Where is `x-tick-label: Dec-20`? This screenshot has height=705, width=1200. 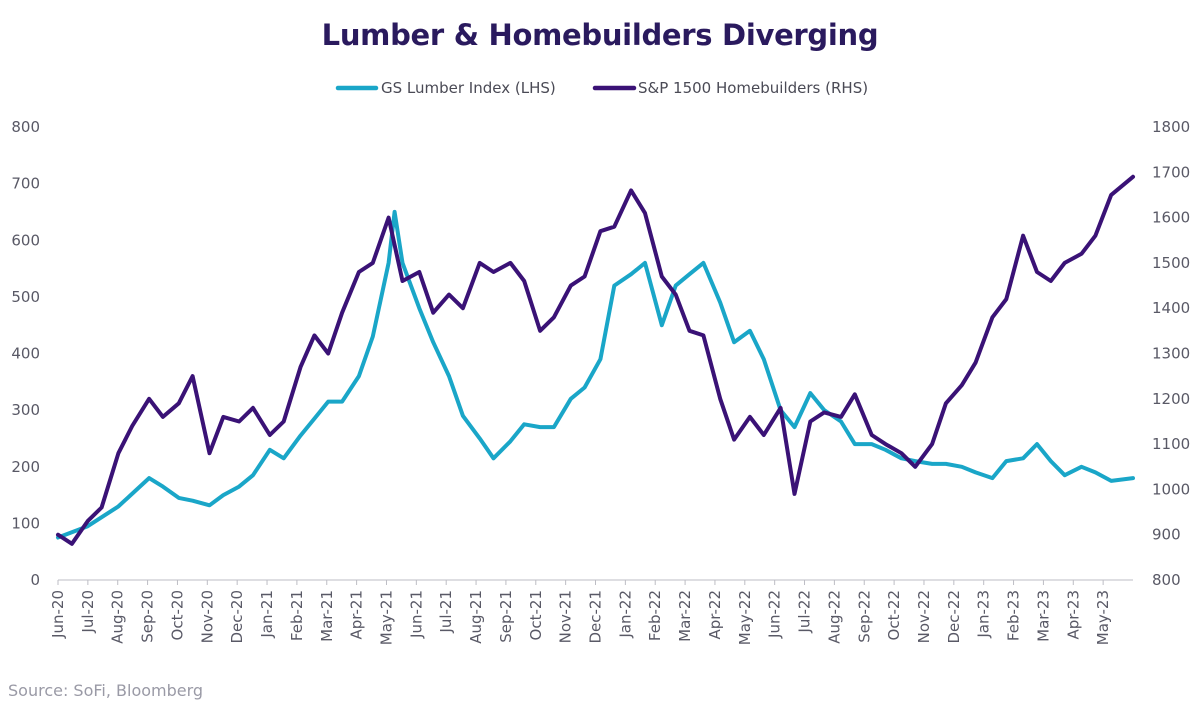
x-tick-label: Dec-20 is located at coordinates (237, 617).